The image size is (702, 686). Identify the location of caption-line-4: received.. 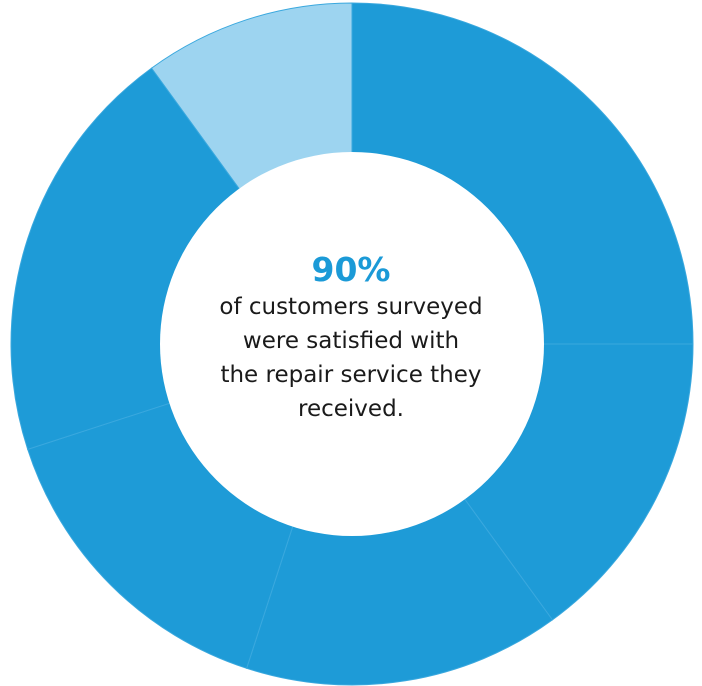
(351, 409).